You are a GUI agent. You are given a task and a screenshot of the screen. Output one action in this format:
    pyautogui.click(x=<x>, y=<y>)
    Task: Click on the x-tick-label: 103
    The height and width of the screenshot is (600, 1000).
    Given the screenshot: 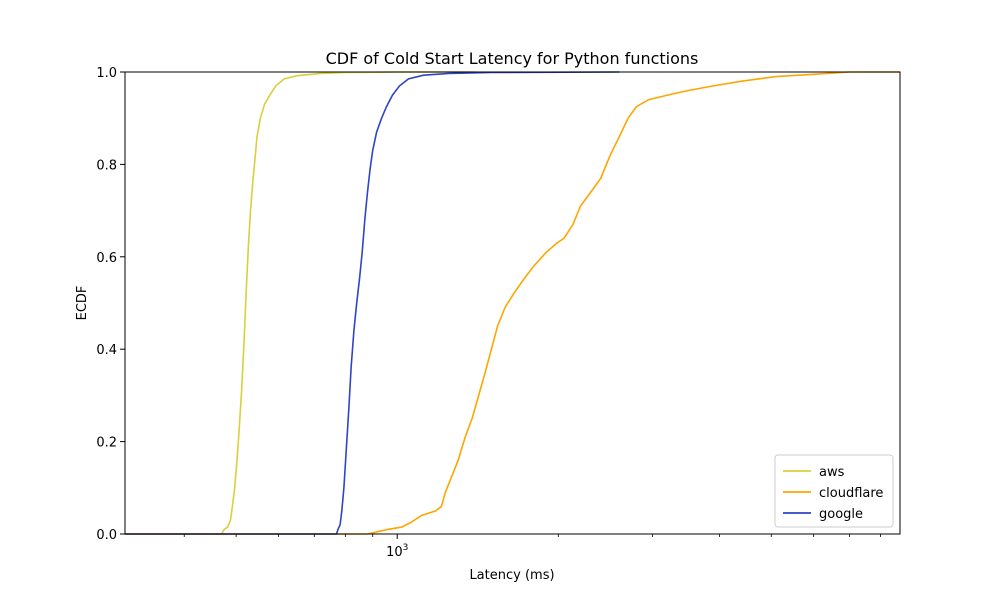 What is the action you would take?
    pyautogui.click(x=397, y=551)
    